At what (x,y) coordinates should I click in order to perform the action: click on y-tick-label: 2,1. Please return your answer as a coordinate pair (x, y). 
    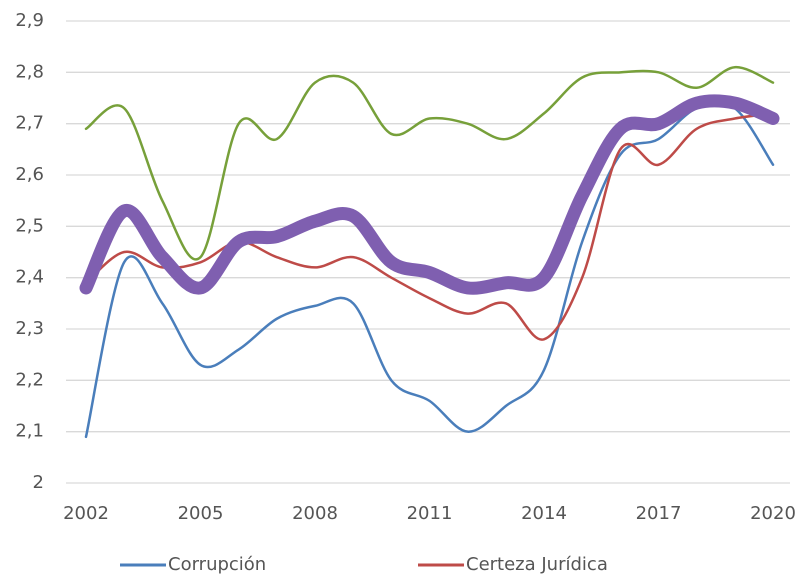
    Looking at the image, I should click on (29, 431).